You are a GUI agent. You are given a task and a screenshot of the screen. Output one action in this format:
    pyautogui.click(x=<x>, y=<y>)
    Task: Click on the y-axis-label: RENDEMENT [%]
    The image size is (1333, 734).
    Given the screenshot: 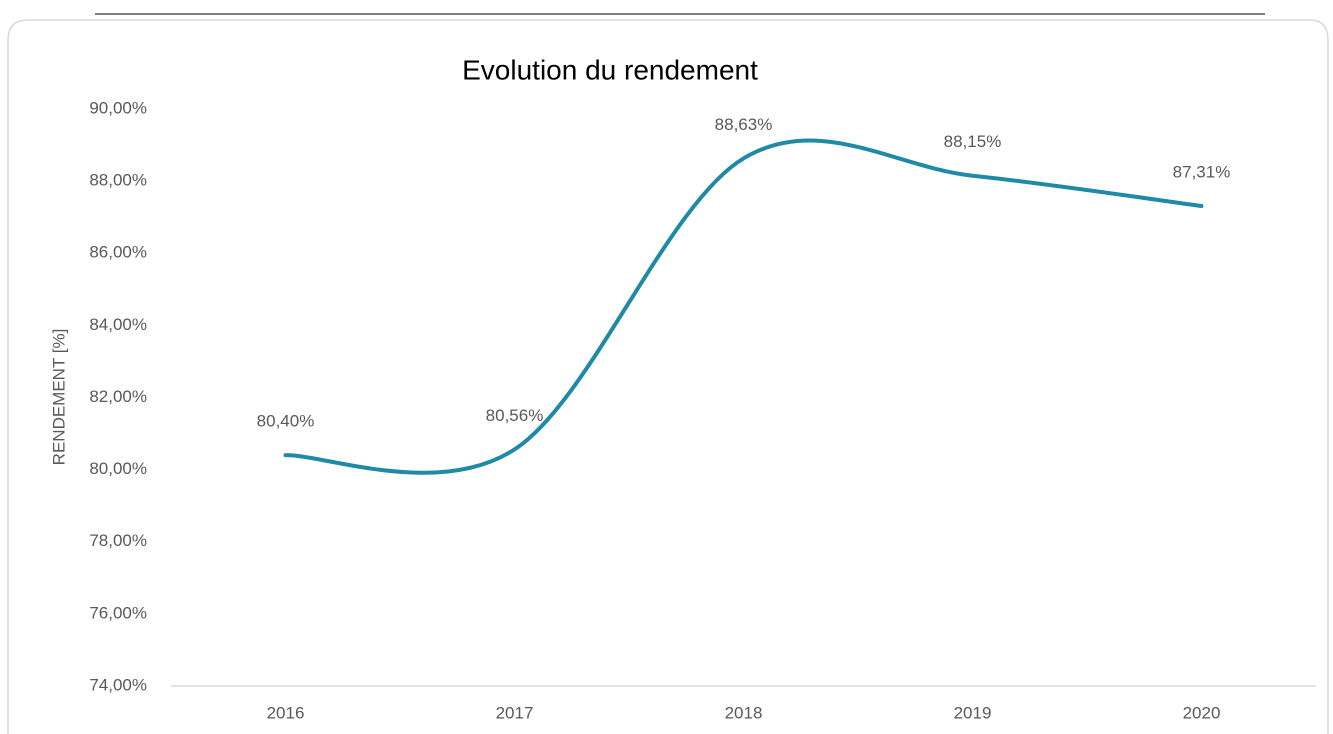 What is the action you would take?
    pyautogui.click(x=58, y=397)
    